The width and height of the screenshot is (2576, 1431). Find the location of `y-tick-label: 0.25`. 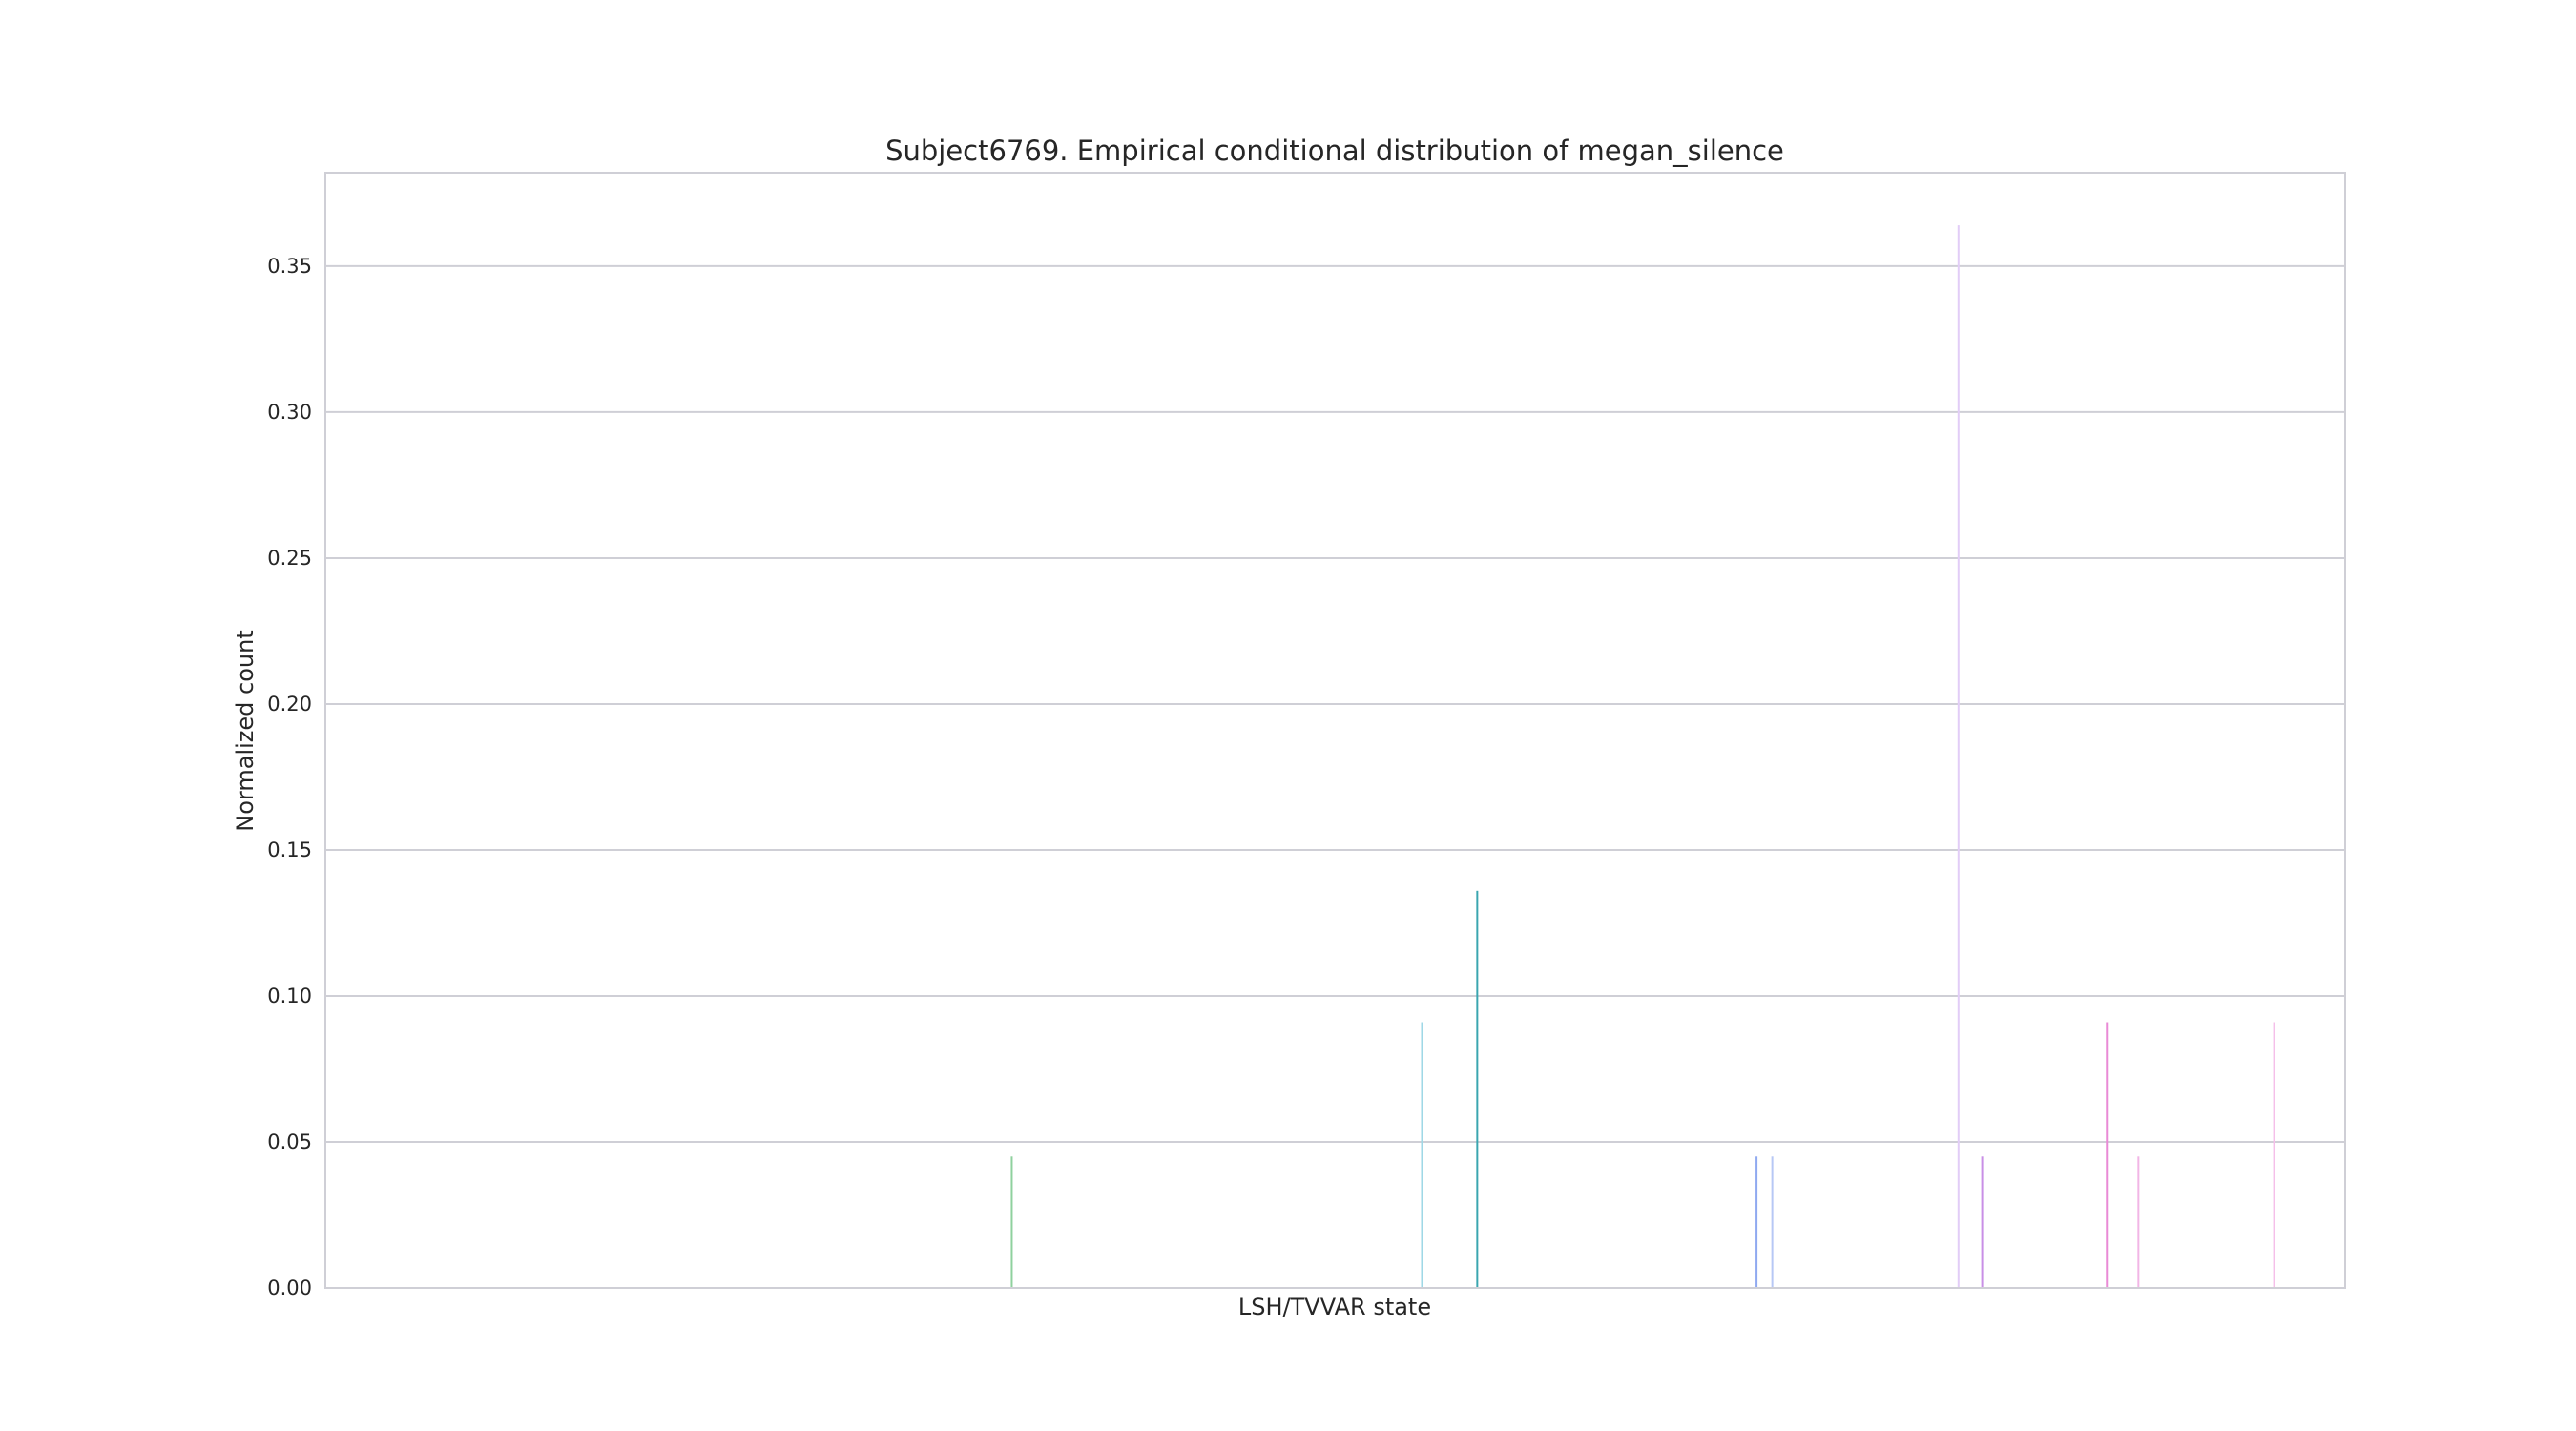

y-tick-label: 0.25 is located at coordinates (289, 558).